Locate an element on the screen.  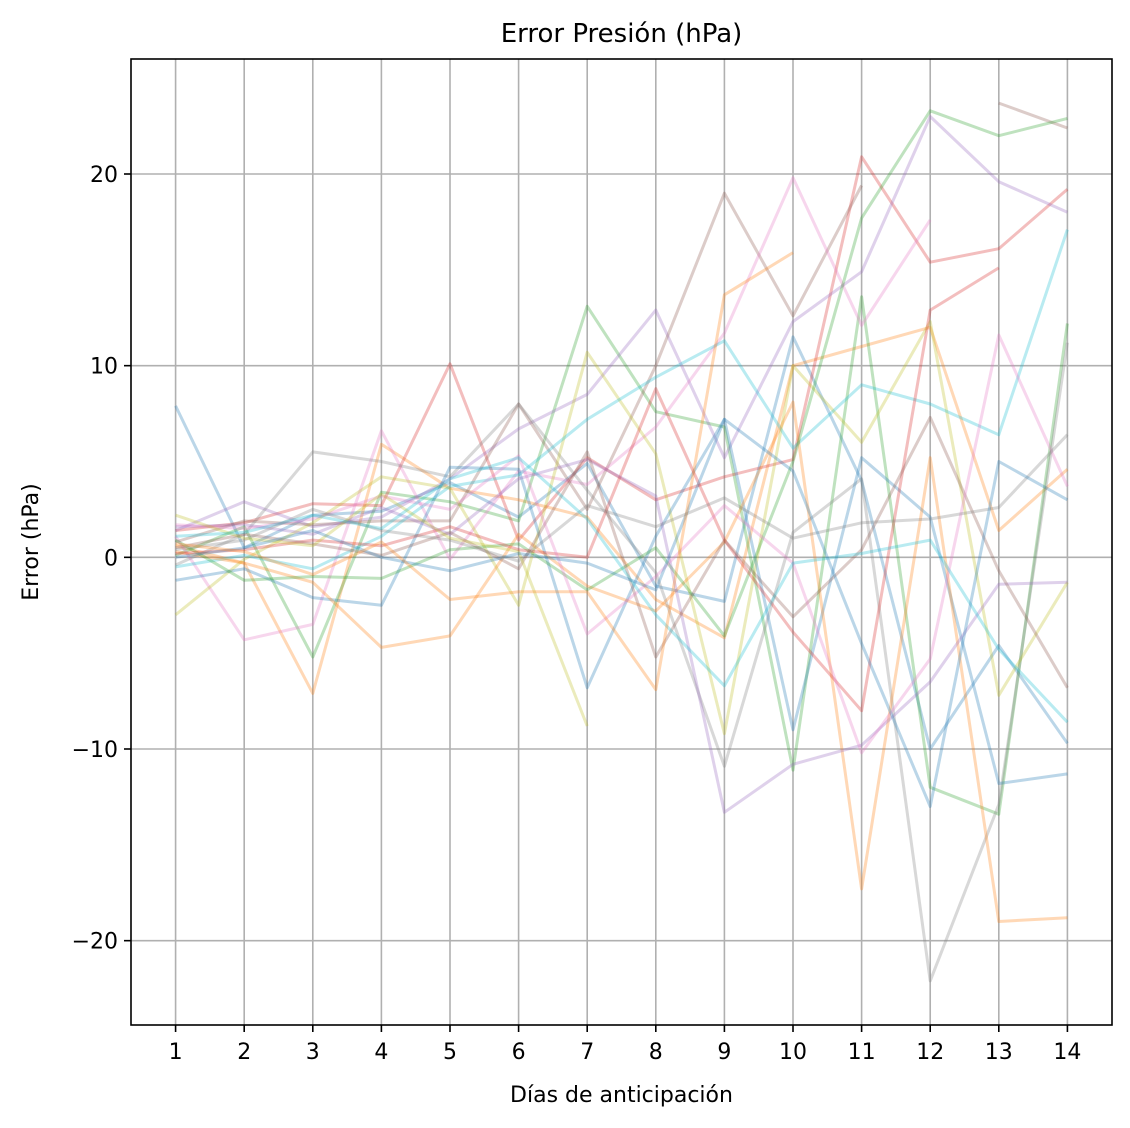
x-tick-label: 13 is located at coordinates (999, 1052).